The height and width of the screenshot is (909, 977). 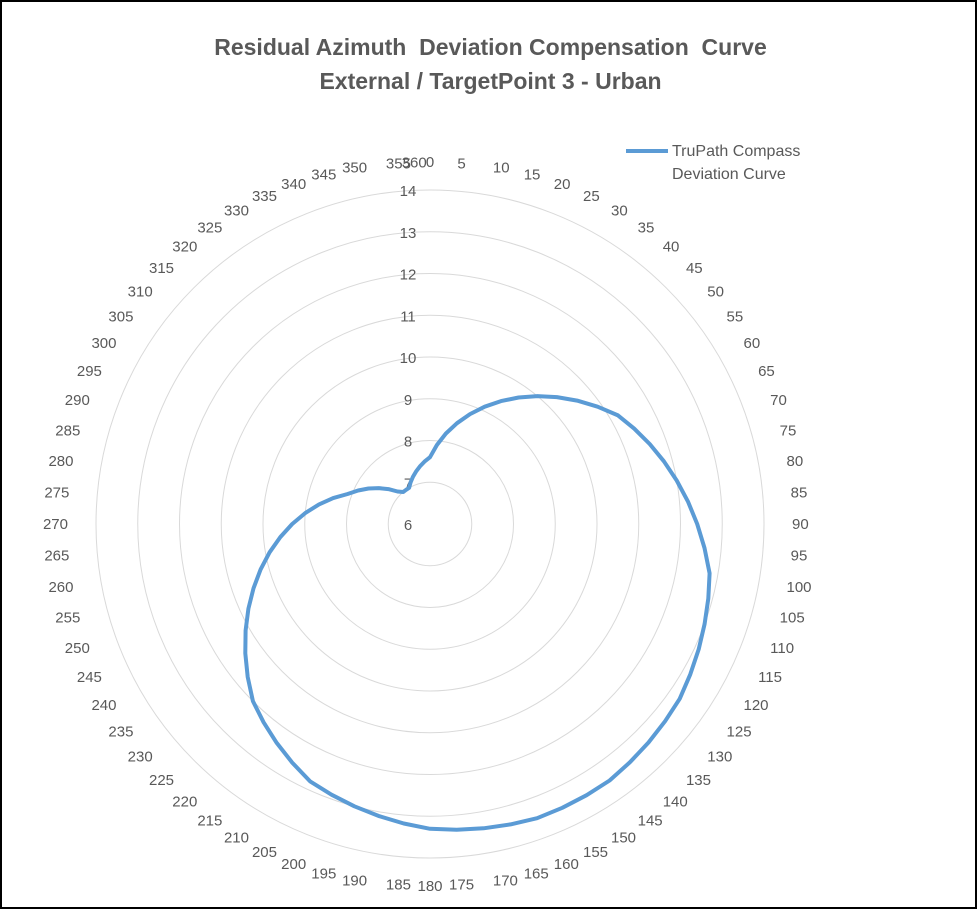 I want to click on angle-tick-label: 25, so click(x=591, y=196).